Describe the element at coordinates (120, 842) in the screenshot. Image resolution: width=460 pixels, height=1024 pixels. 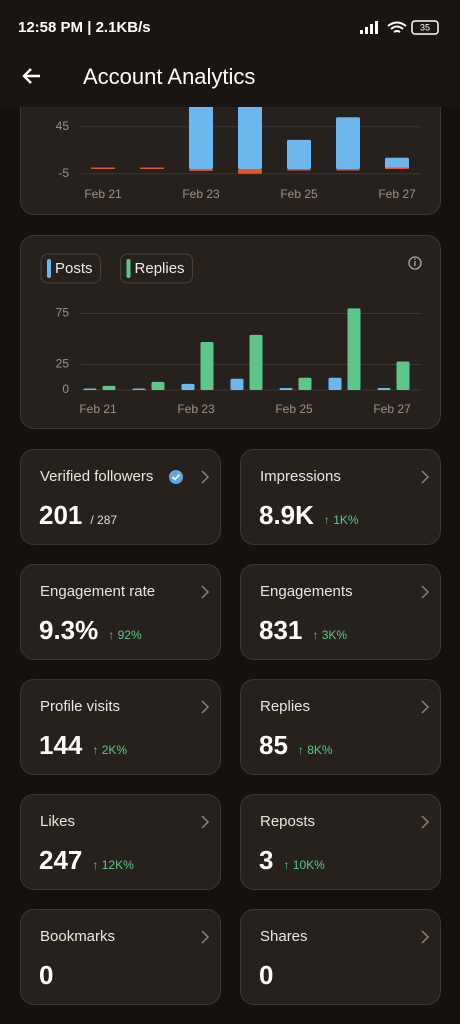
I see `metric-card: Likes 247 ↑ 12K%` at that location.